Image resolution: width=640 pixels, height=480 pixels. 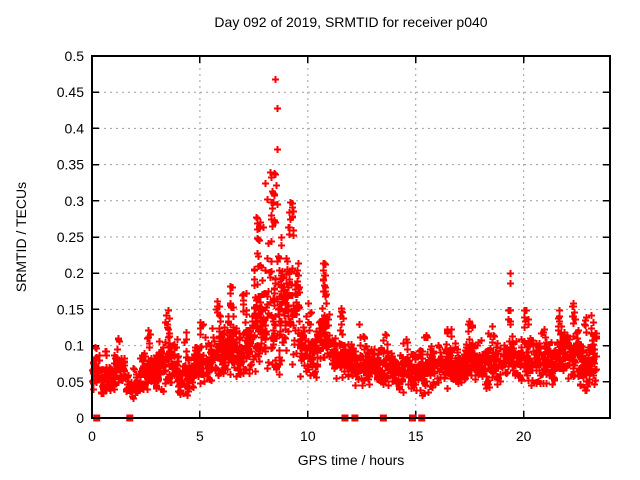 What do you see at coordinates (75, 346) in the screenshot?
I see `svg-text: 0.1` at bounding box center [75, 346].